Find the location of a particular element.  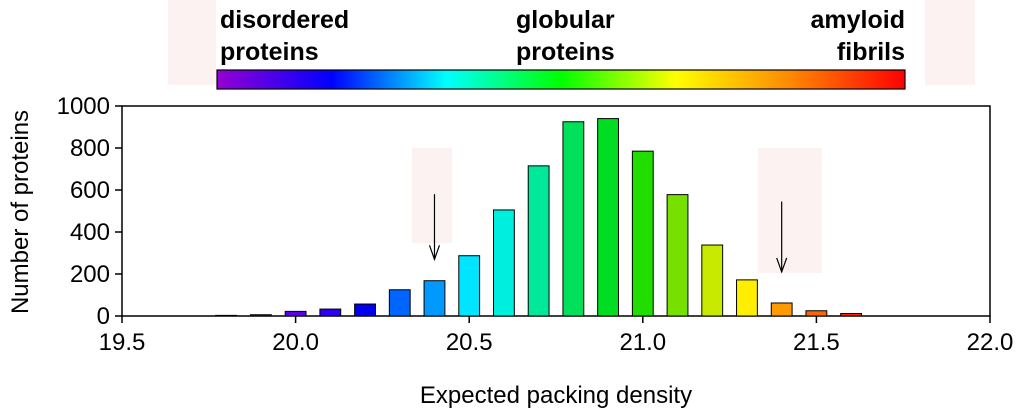

y-tick-label: 200 is located at coordinates (90, 274).